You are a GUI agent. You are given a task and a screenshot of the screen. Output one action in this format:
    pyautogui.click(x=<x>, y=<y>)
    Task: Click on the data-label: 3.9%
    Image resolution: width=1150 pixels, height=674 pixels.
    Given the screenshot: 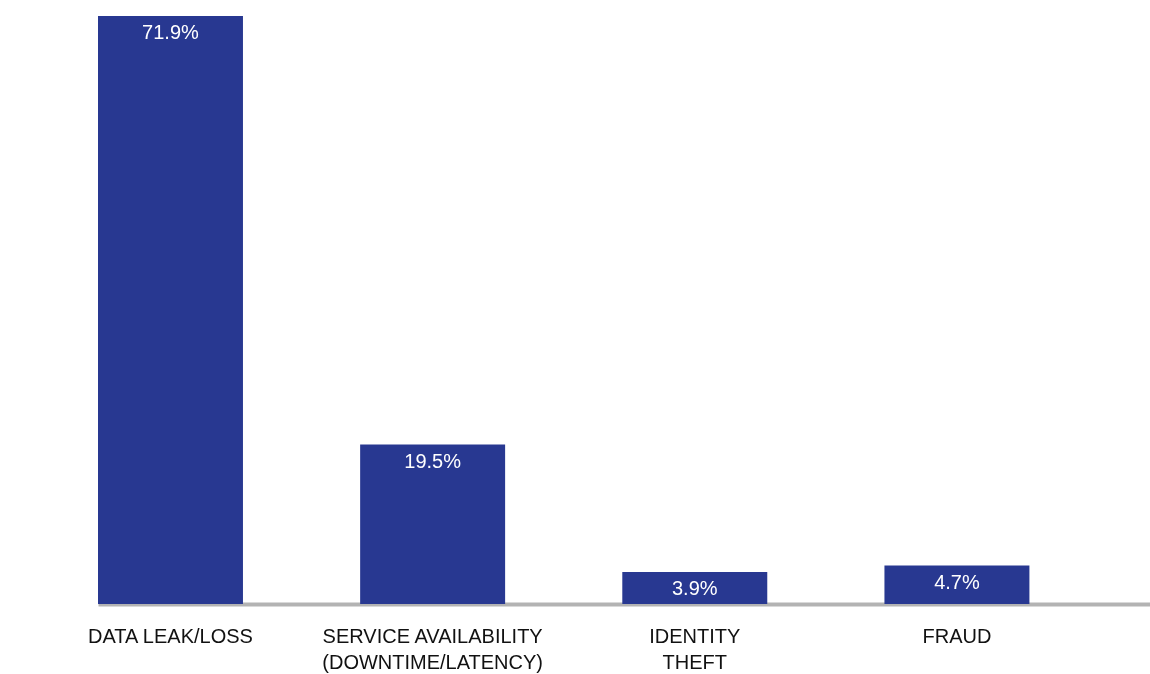 What is the action you would take?
    pyautogui.click(x=694, y=588)
    